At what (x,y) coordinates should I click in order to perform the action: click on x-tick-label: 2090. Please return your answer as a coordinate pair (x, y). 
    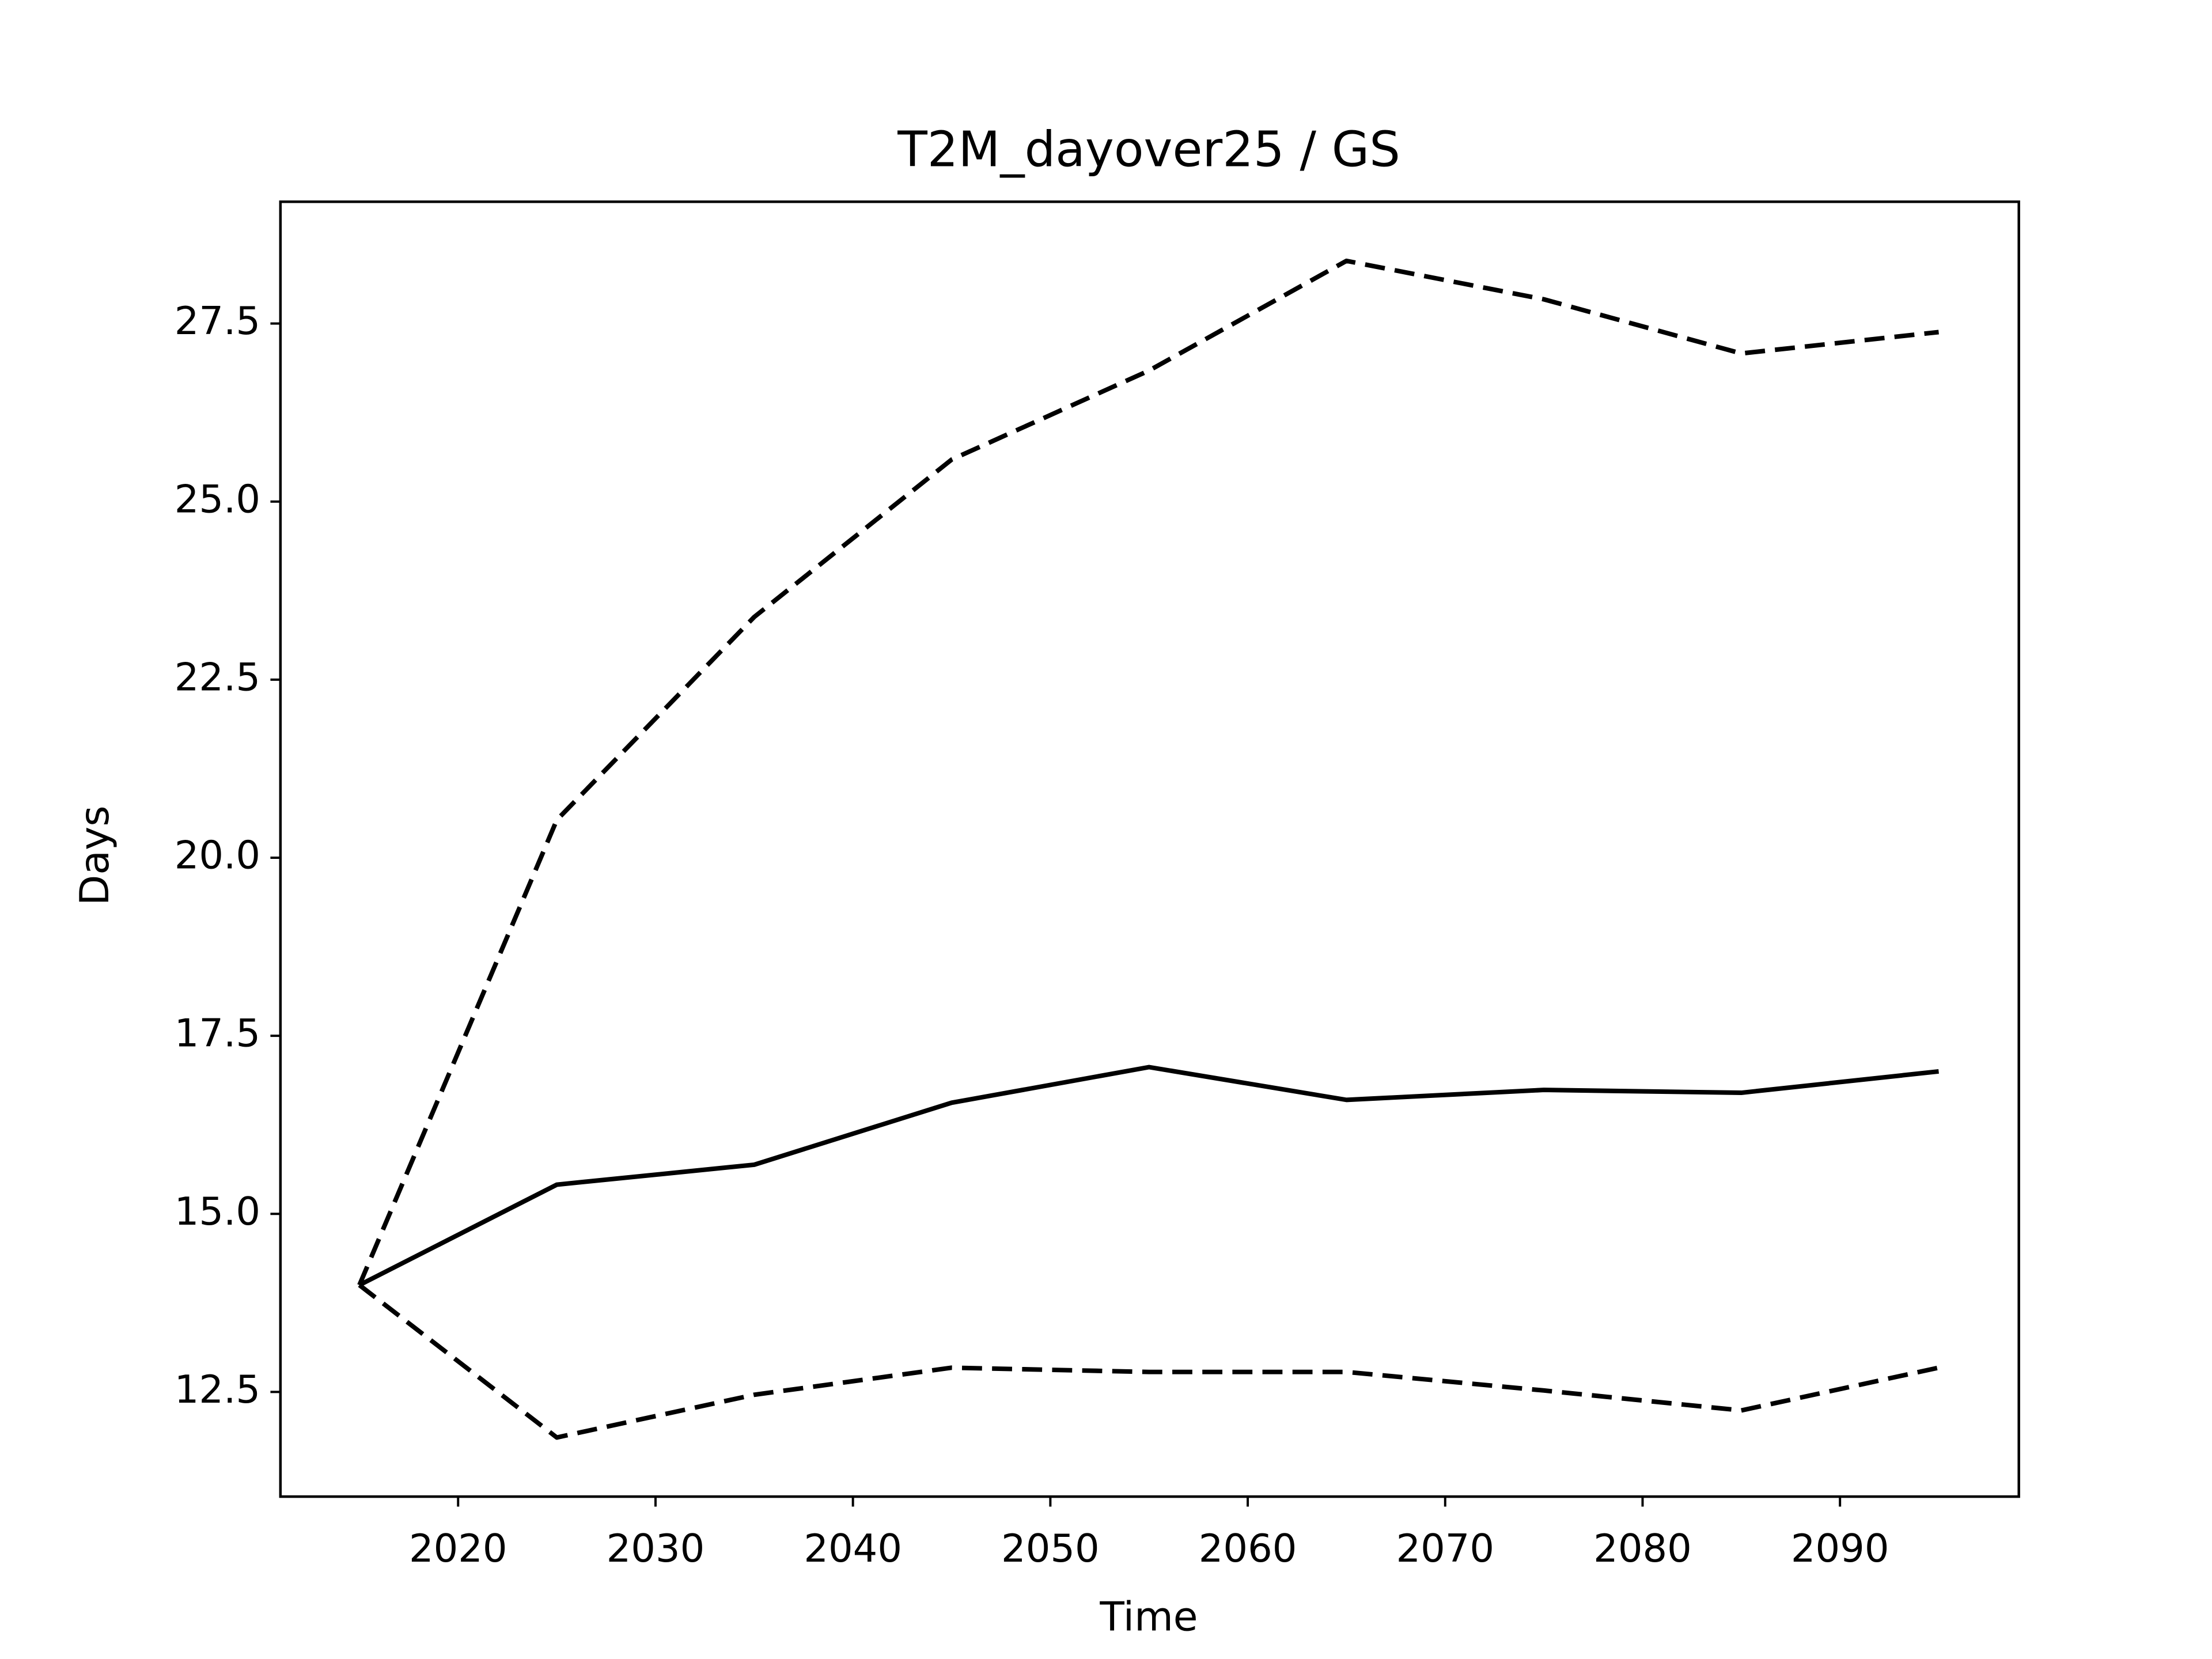
    Looking at the image, I should click on (1840, 1548).